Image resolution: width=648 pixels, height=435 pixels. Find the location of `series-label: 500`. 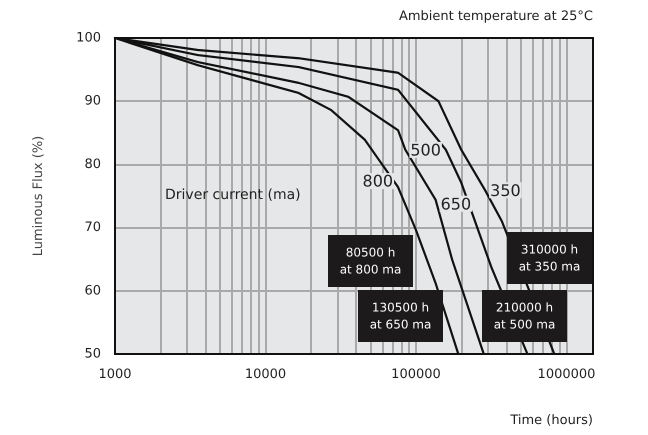

series-label: 500 is located at coordinates (425, 150).